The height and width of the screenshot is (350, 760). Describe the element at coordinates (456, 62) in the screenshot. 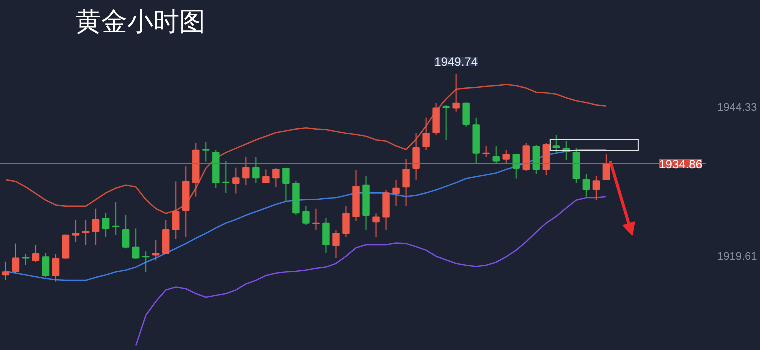

I see `annotation: 1949.74` at that location.